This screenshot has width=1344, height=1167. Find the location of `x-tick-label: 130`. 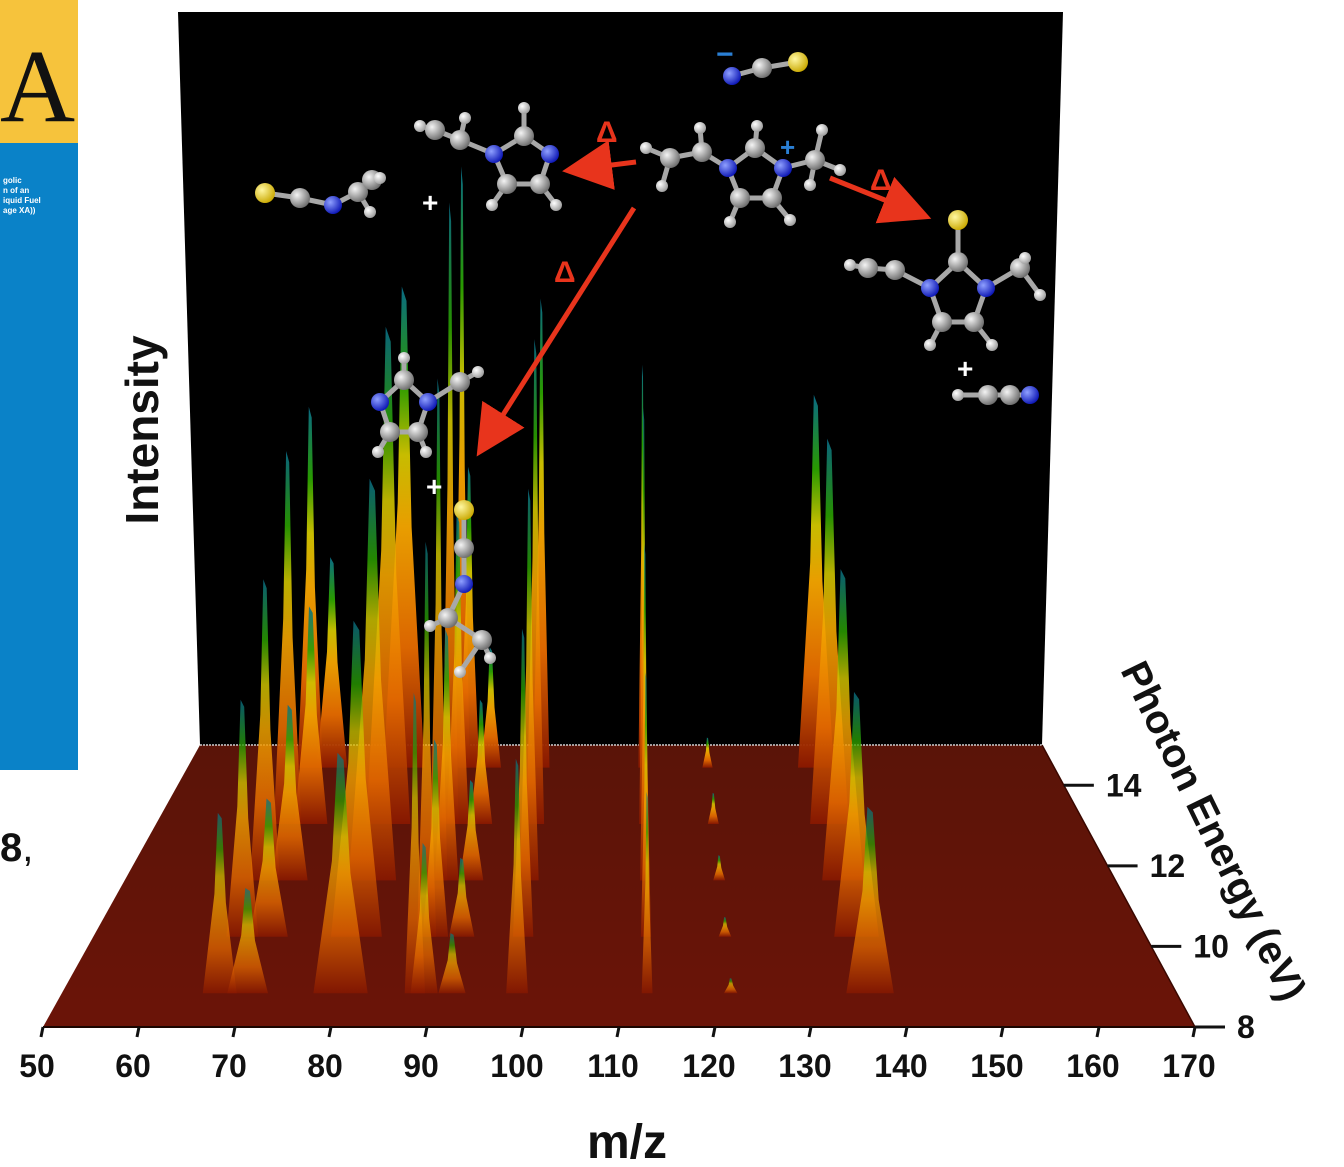

x-tick-label: 130 is located at coordinates (804, 1066).